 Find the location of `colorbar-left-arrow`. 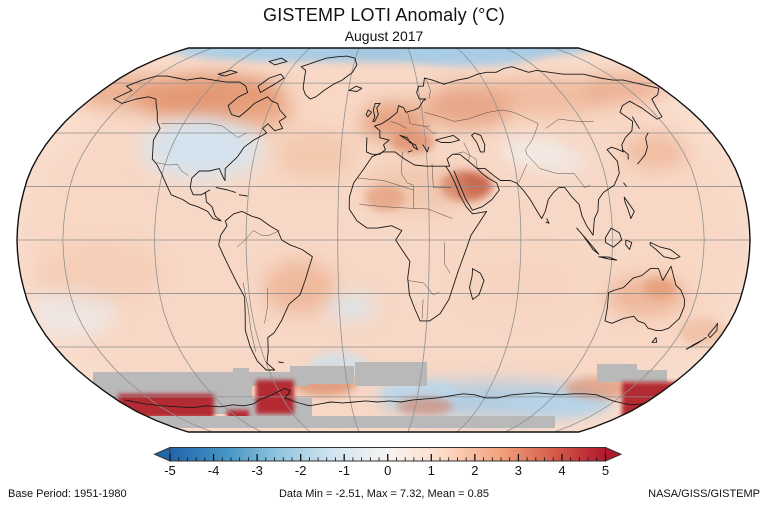

colorbar-left-arrow is located at coordinates (162, 454).